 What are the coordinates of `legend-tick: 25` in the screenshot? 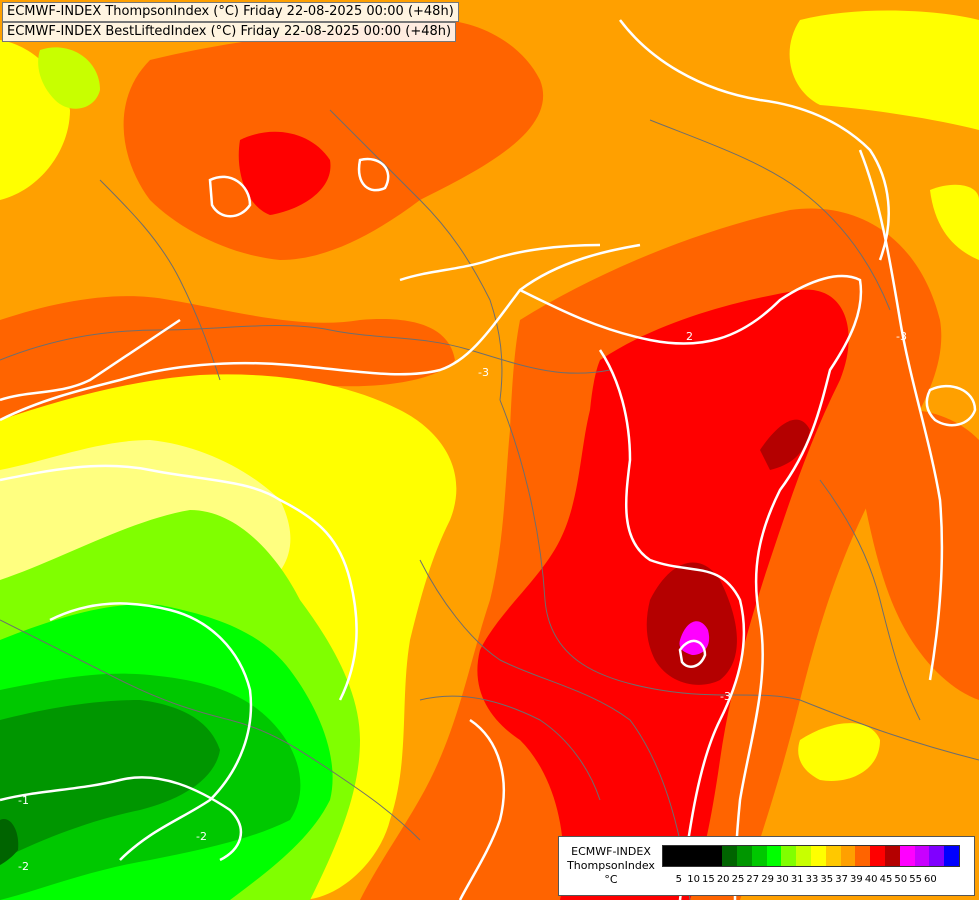 It's located at (738, 879).